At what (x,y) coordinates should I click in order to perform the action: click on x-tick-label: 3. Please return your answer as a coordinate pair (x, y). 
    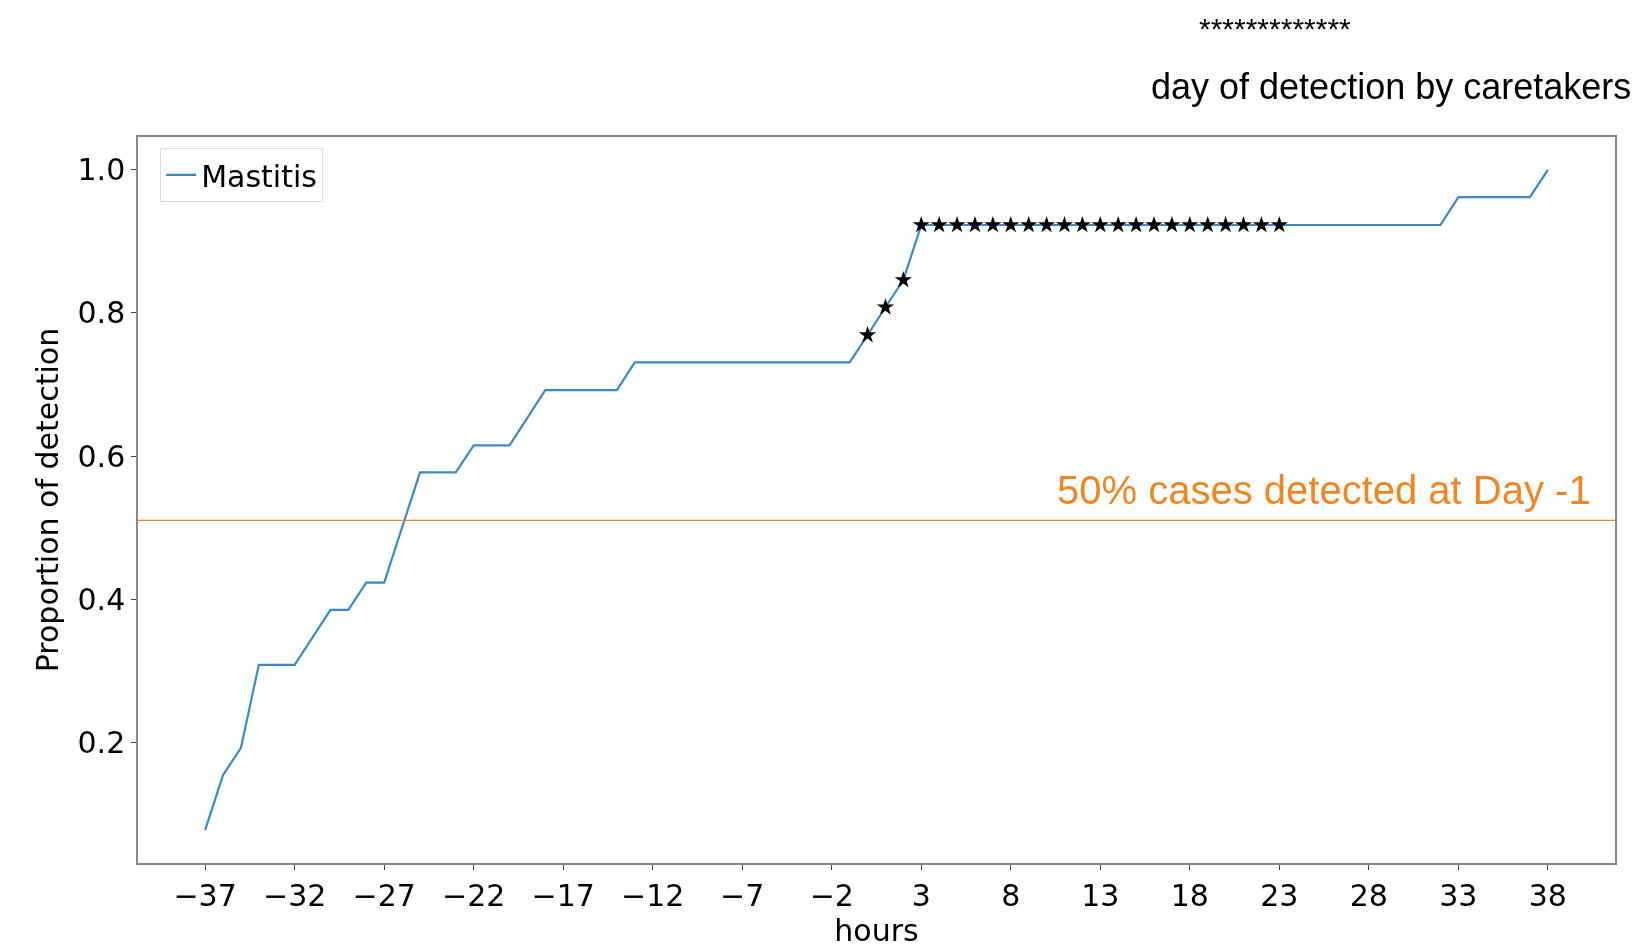
    Looking at the image, I should click on (921, 895).